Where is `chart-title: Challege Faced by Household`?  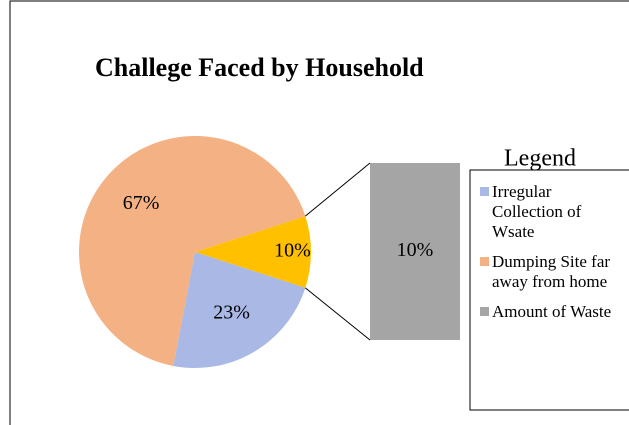 chart-title: Challege Faced by Household is located at coordinates (259, 67).